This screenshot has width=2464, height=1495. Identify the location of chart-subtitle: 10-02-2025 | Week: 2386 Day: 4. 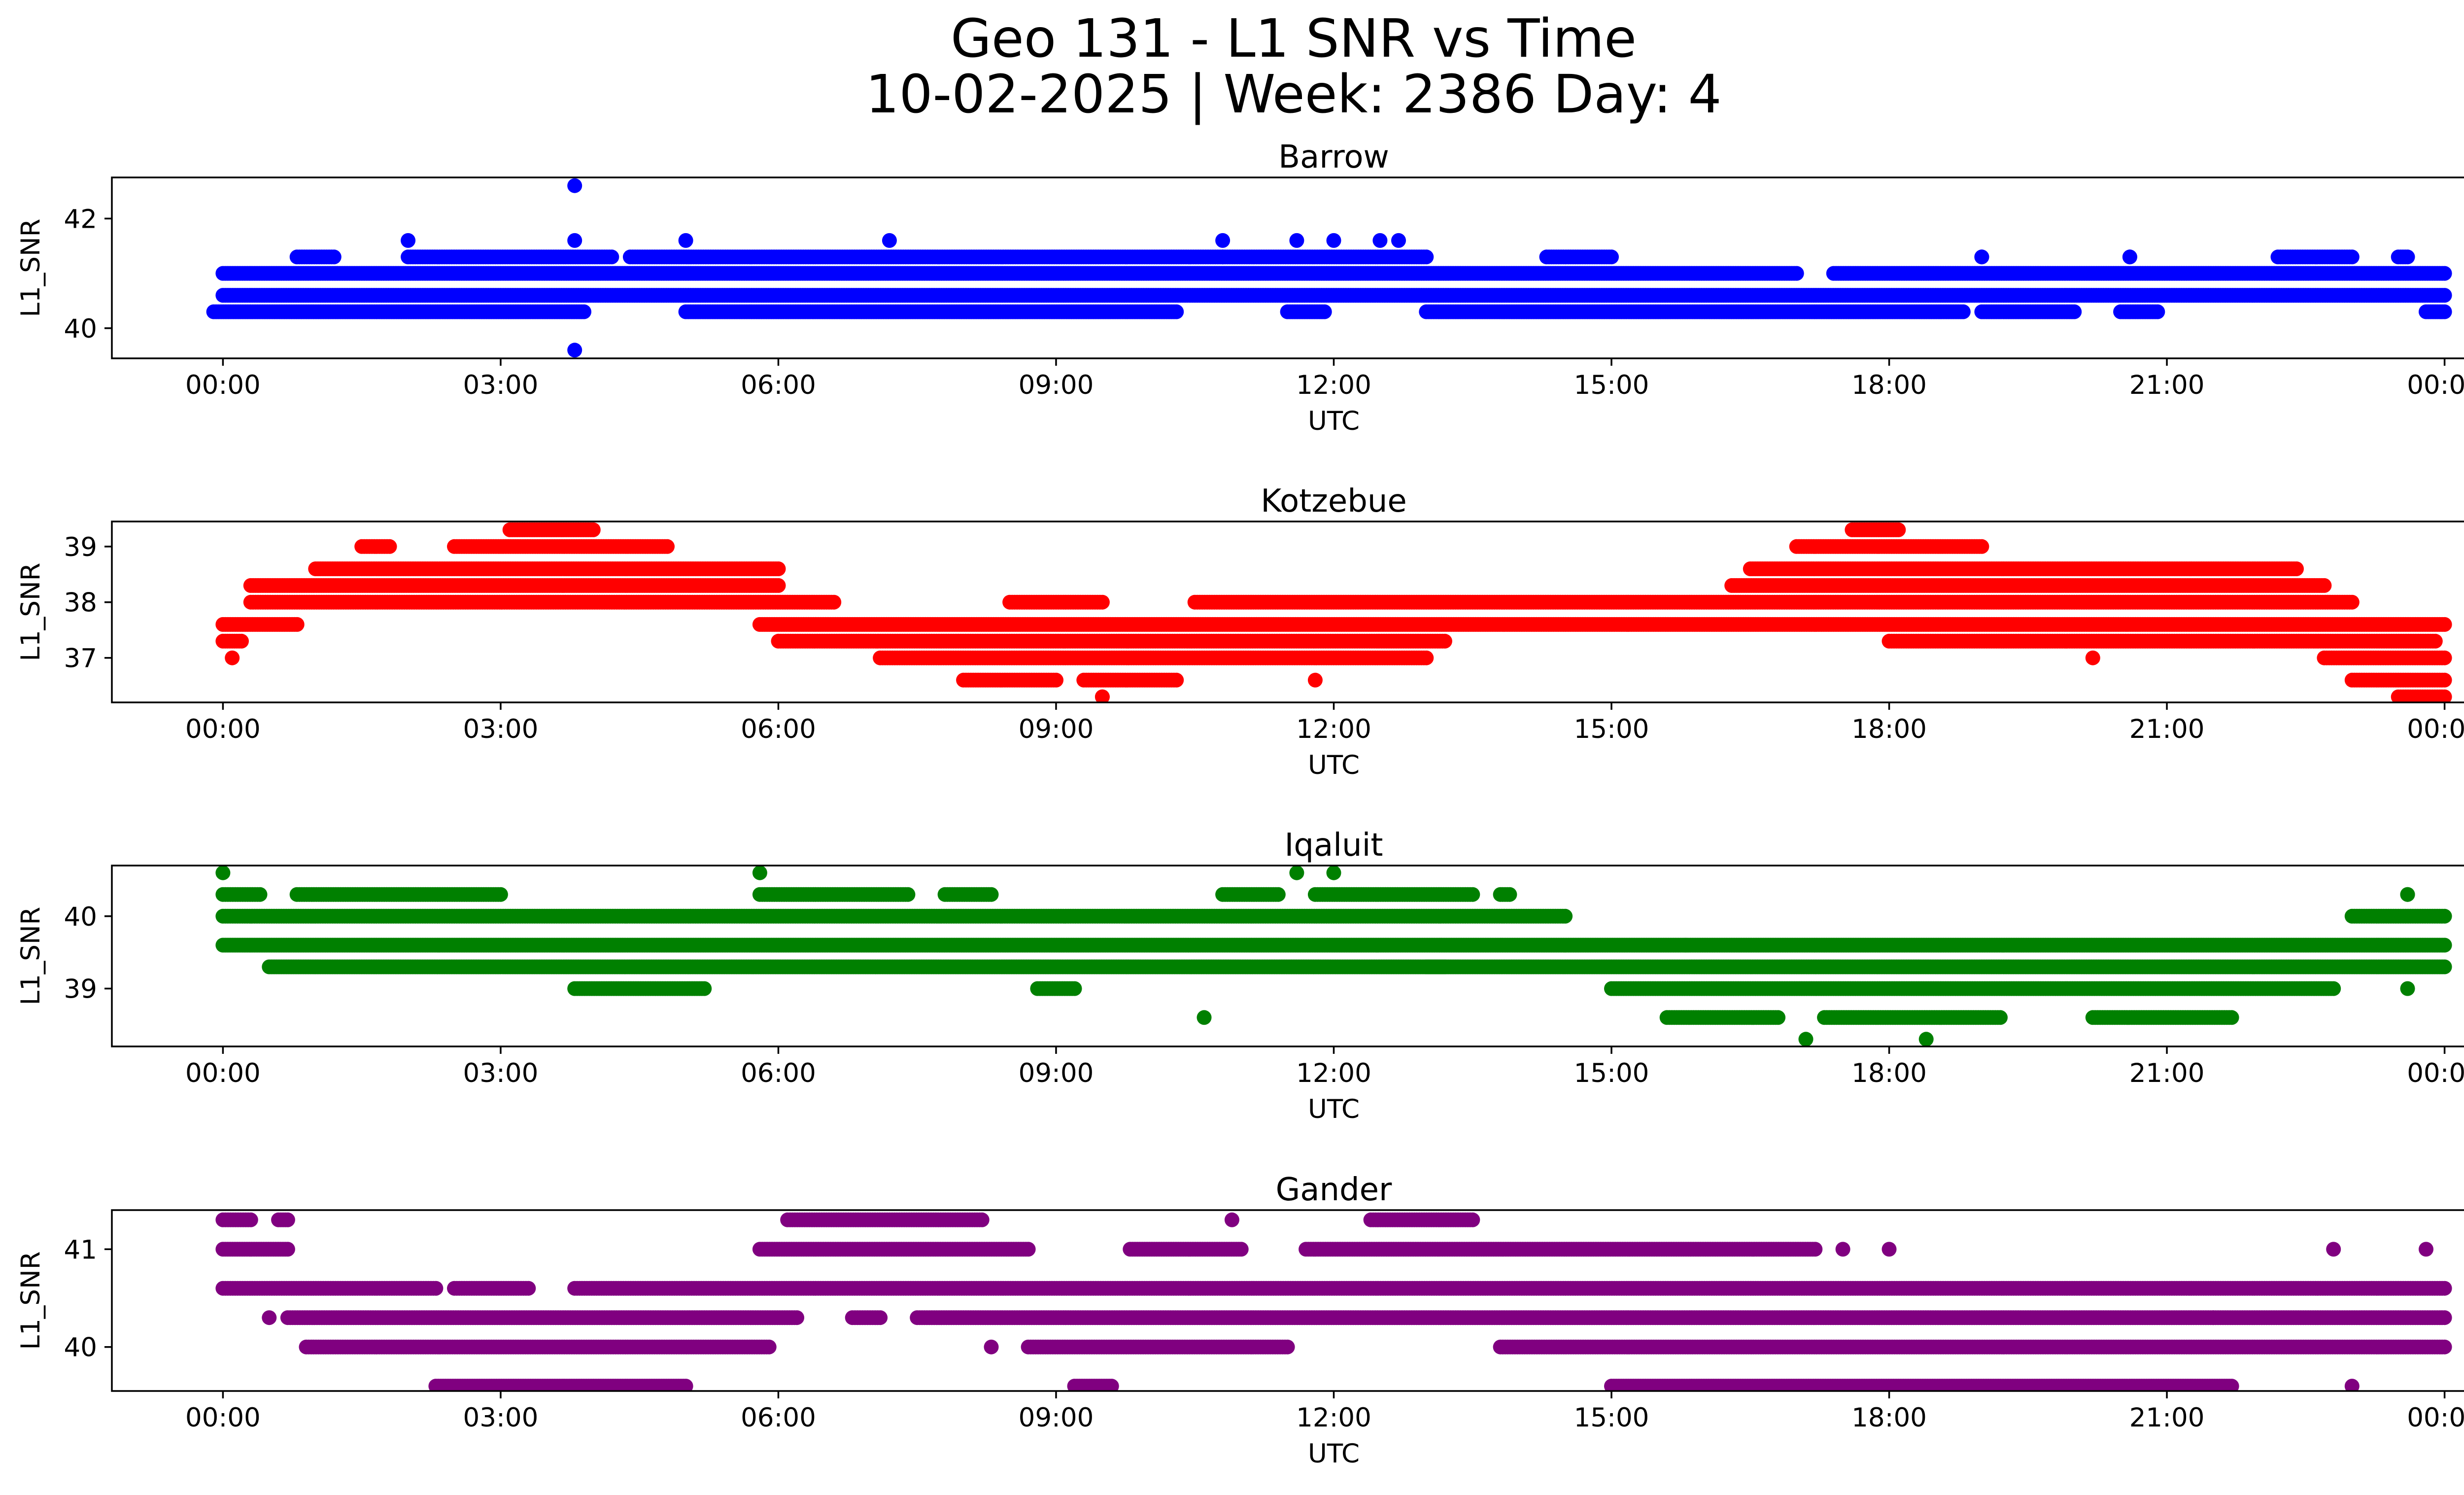
(1293, 94).